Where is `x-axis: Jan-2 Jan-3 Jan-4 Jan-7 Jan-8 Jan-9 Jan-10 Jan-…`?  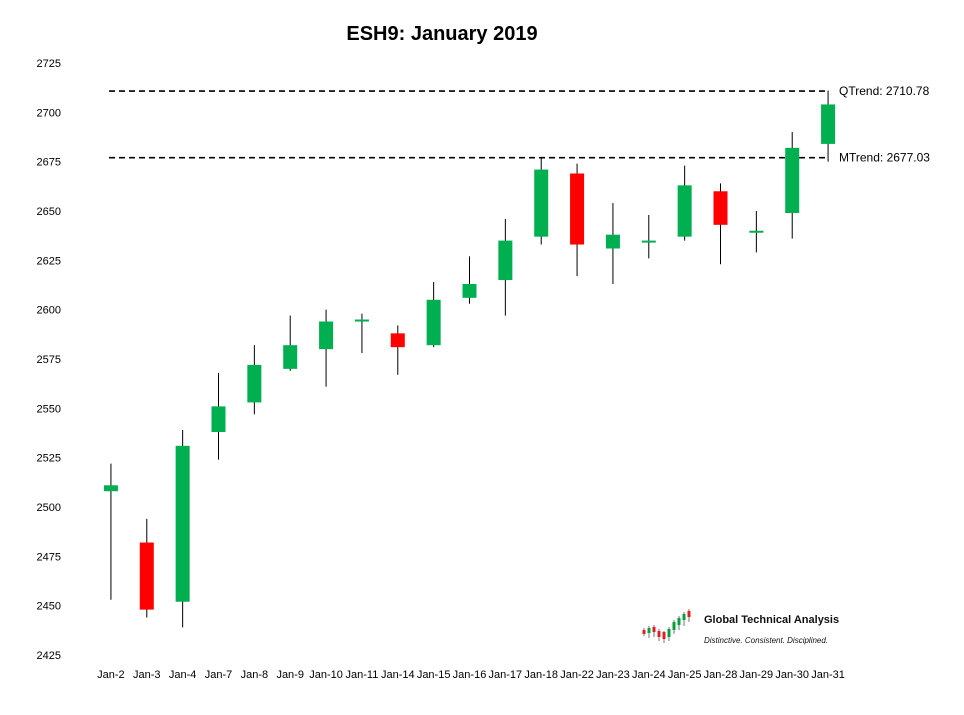
x-axis: Jan-2 Jan-3 Jan-4 Jan-7 Jan-8 Jan-9 Jan-10 Jan-… is located at coordinates (471, 675).